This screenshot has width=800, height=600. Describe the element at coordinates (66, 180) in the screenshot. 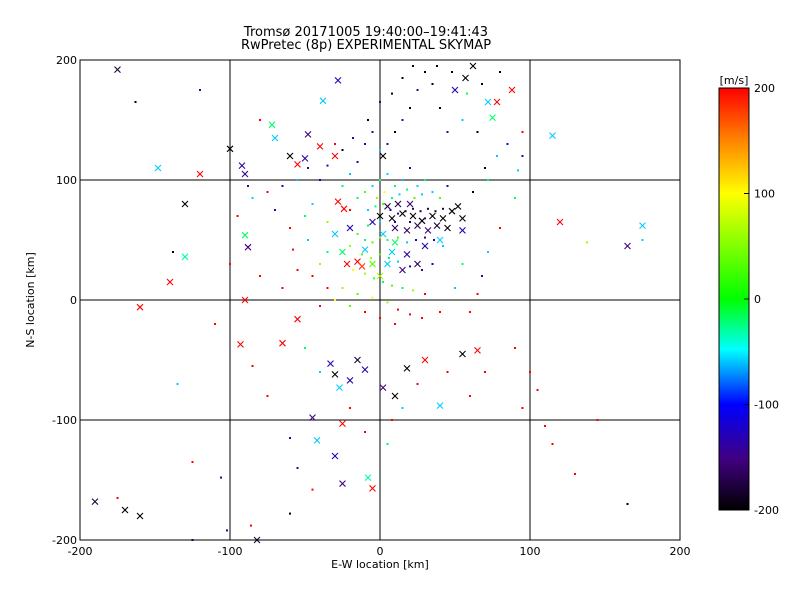

I see `y-tick-label: 100` at that location.